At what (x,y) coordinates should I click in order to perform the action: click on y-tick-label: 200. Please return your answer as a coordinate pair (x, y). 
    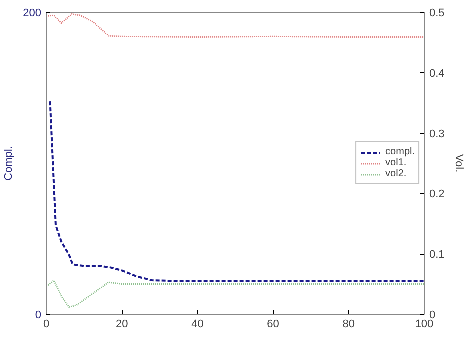
    Looking at the image, I should click on (32, 14).